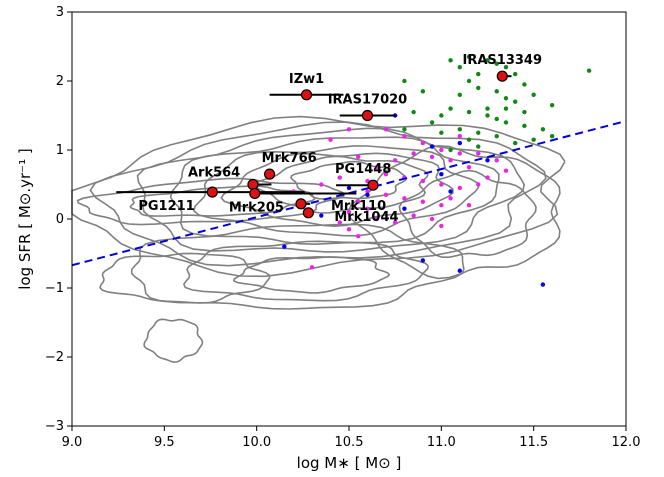  What do you see at coordinates (60, 12) in the screenshot?
I see `y-tick-label: 3` at bounding box center [60, 12].